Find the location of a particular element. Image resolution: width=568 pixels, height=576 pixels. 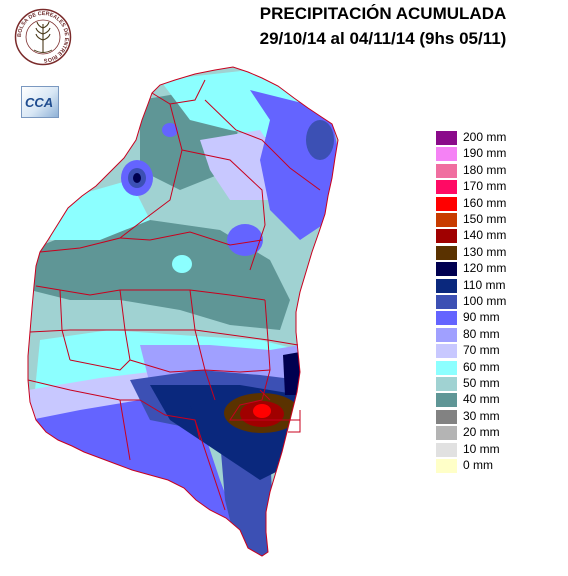

wheat-icon is located at coordinates (43, 36).